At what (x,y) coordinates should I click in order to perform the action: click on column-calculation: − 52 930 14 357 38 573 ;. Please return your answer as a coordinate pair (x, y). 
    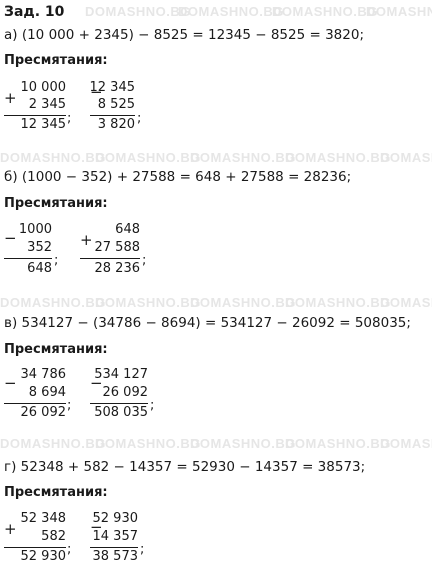
    Looking at the image, I should click on (117, 539).